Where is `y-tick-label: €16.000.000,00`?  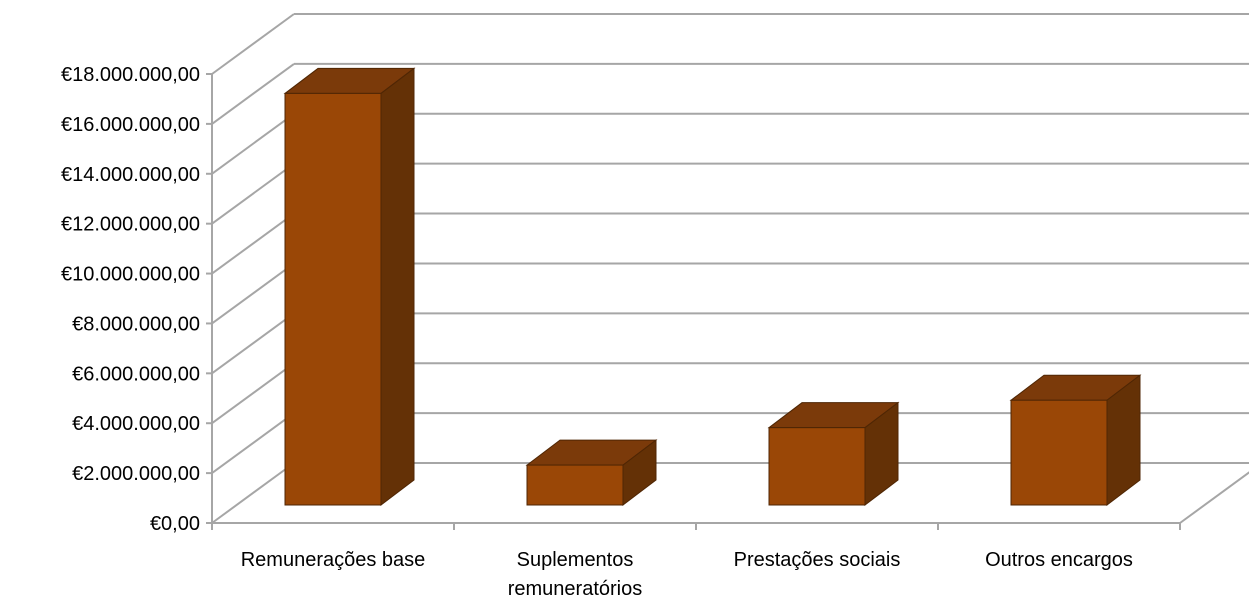 y-tick-label: €16.000.000,00 is located at coordinates (130, 125).